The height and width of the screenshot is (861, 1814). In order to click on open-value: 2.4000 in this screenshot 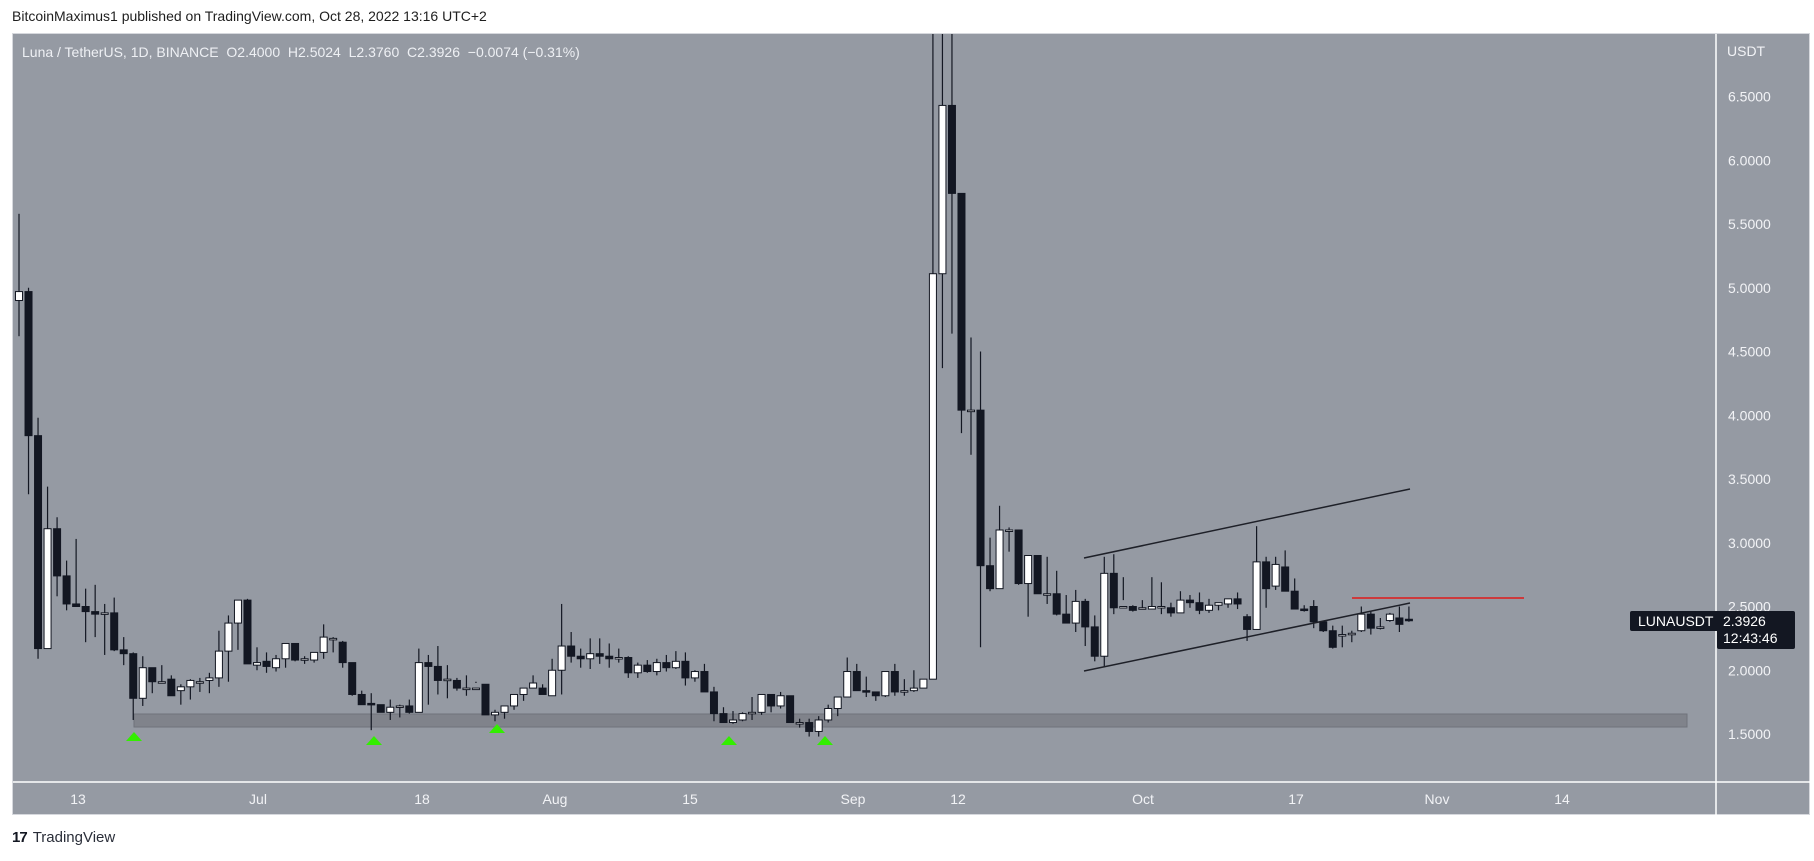, I will do `click(259, 52)`.